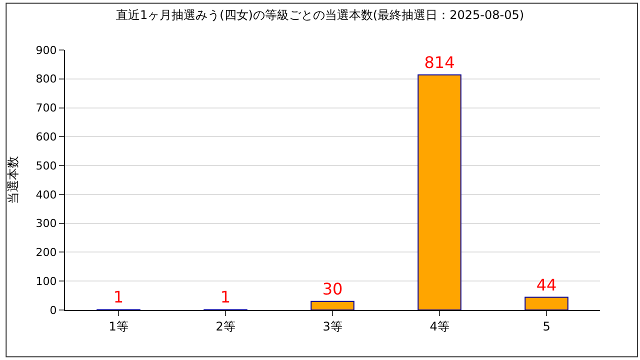 Image resolution: width=640 pixels, height=360 pixels. Describe the element at coordinates (13, 180) in the screenshot. I see `y-axis-title: 当選本数` at that location.